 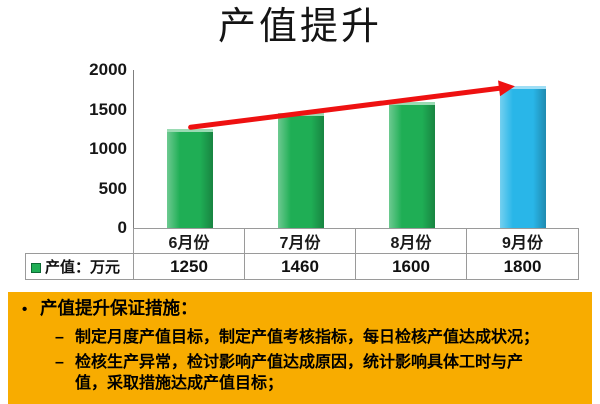 I want to click on notes-heading-row: • 产值提升保证措施：, so click(x=300, y=309).